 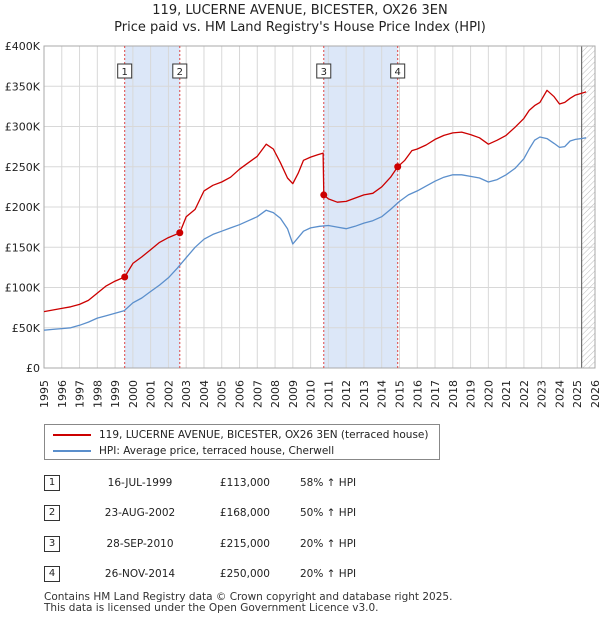 I want to click on transaction-price: £215,000, so click(x=244, y=544).